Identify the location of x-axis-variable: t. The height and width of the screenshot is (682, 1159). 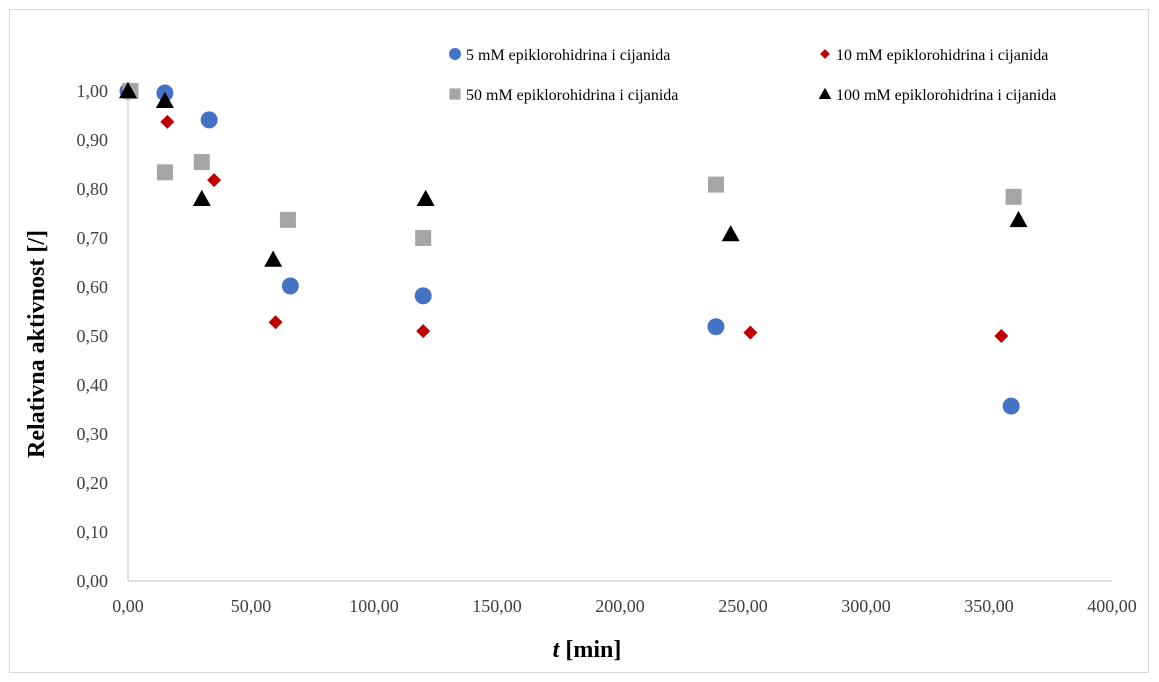
(557, 650).